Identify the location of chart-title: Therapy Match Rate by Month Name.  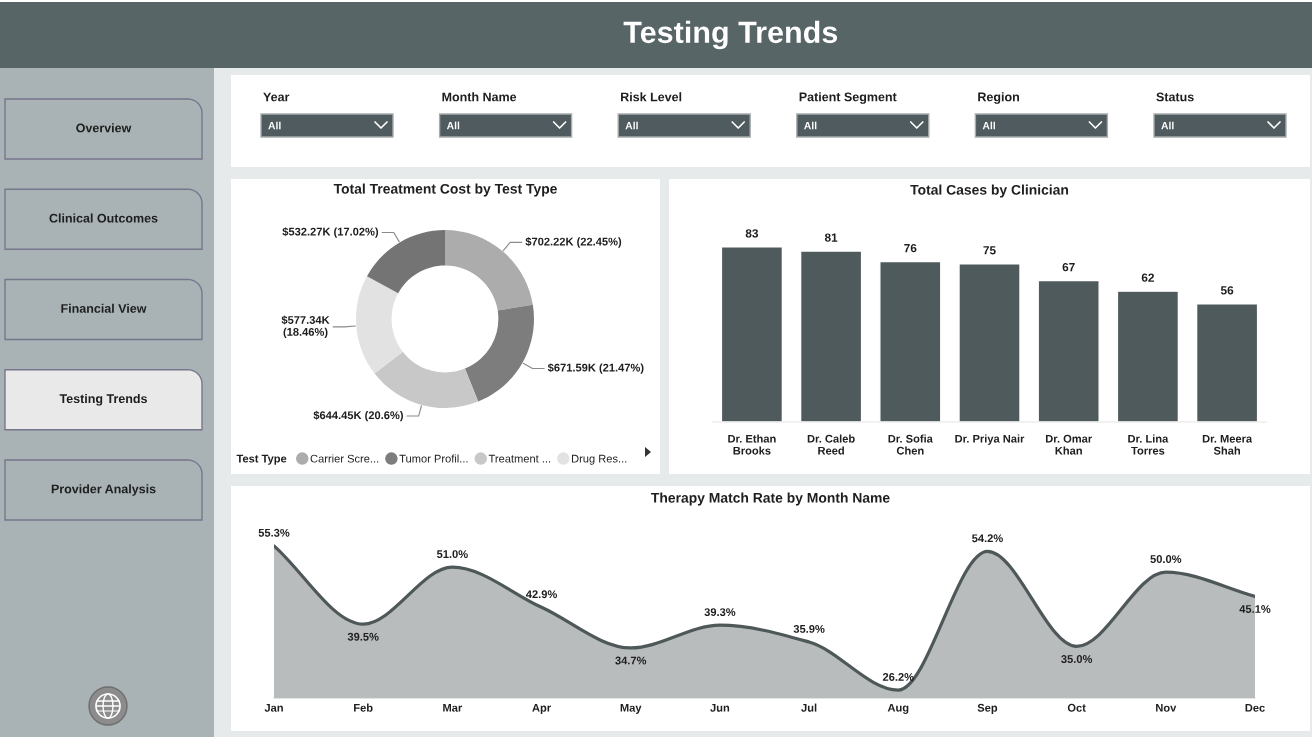
(770, 499).